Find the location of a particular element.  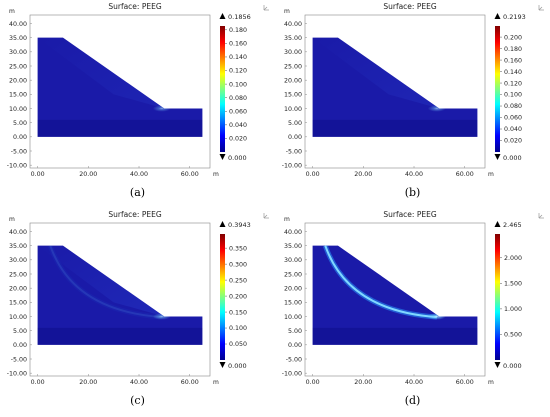

legend-tick-label: 1.000 is located at coordinates (513, 309).